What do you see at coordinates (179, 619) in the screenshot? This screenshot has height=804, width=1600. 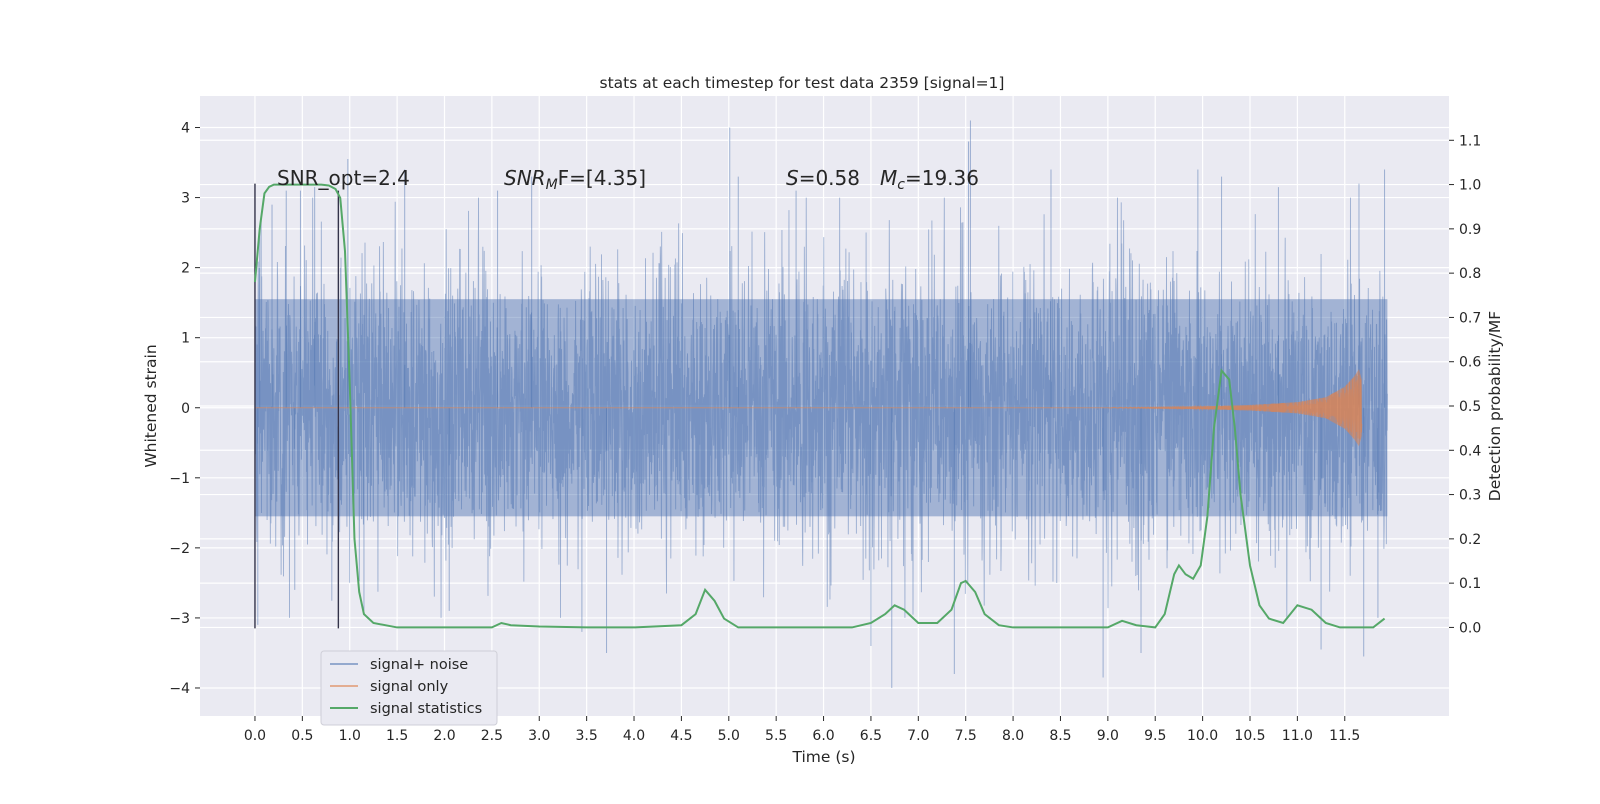 I see `y-left-tick-label: −3` at bounding box center [179, 619].